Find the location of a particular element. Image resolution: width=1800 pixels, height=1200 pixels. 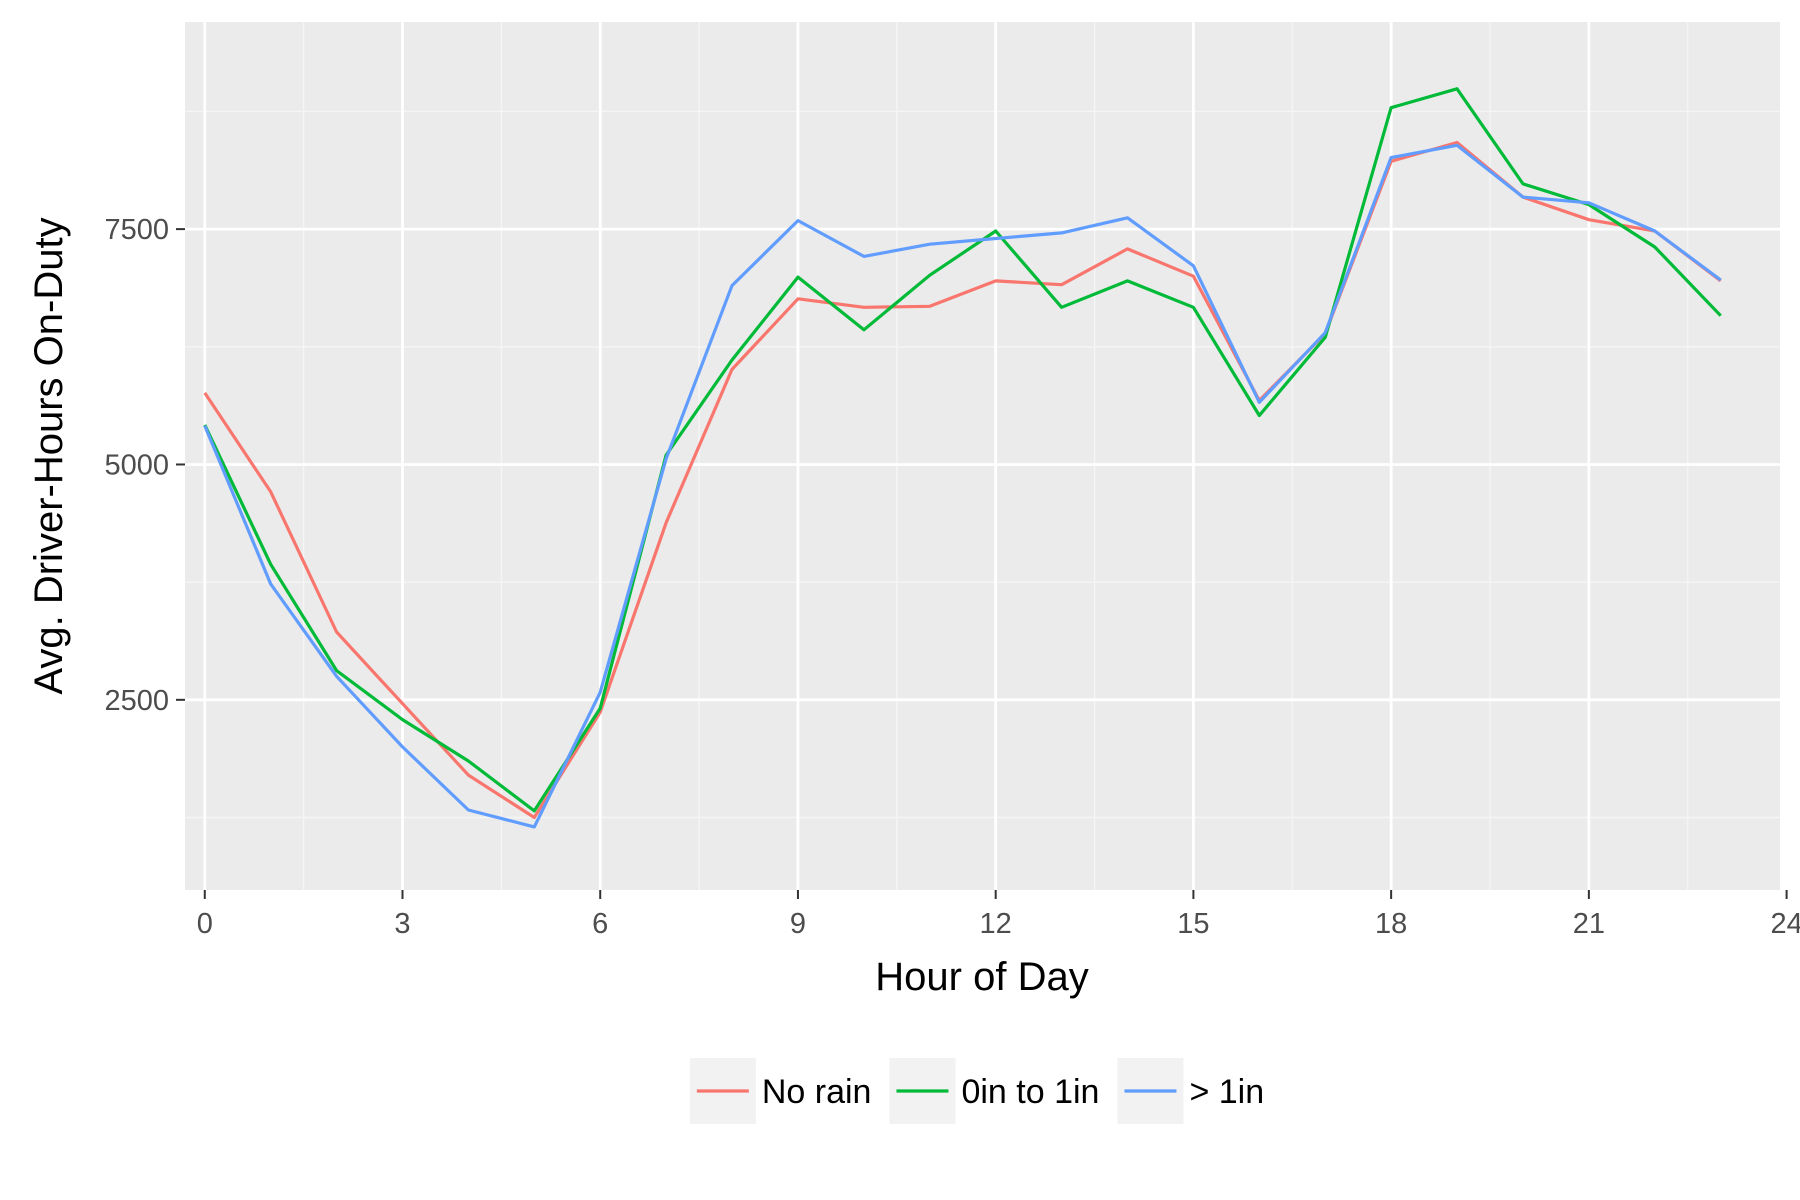

y-axis: 2500 5000 7500 is located at coordinates (144, 465).